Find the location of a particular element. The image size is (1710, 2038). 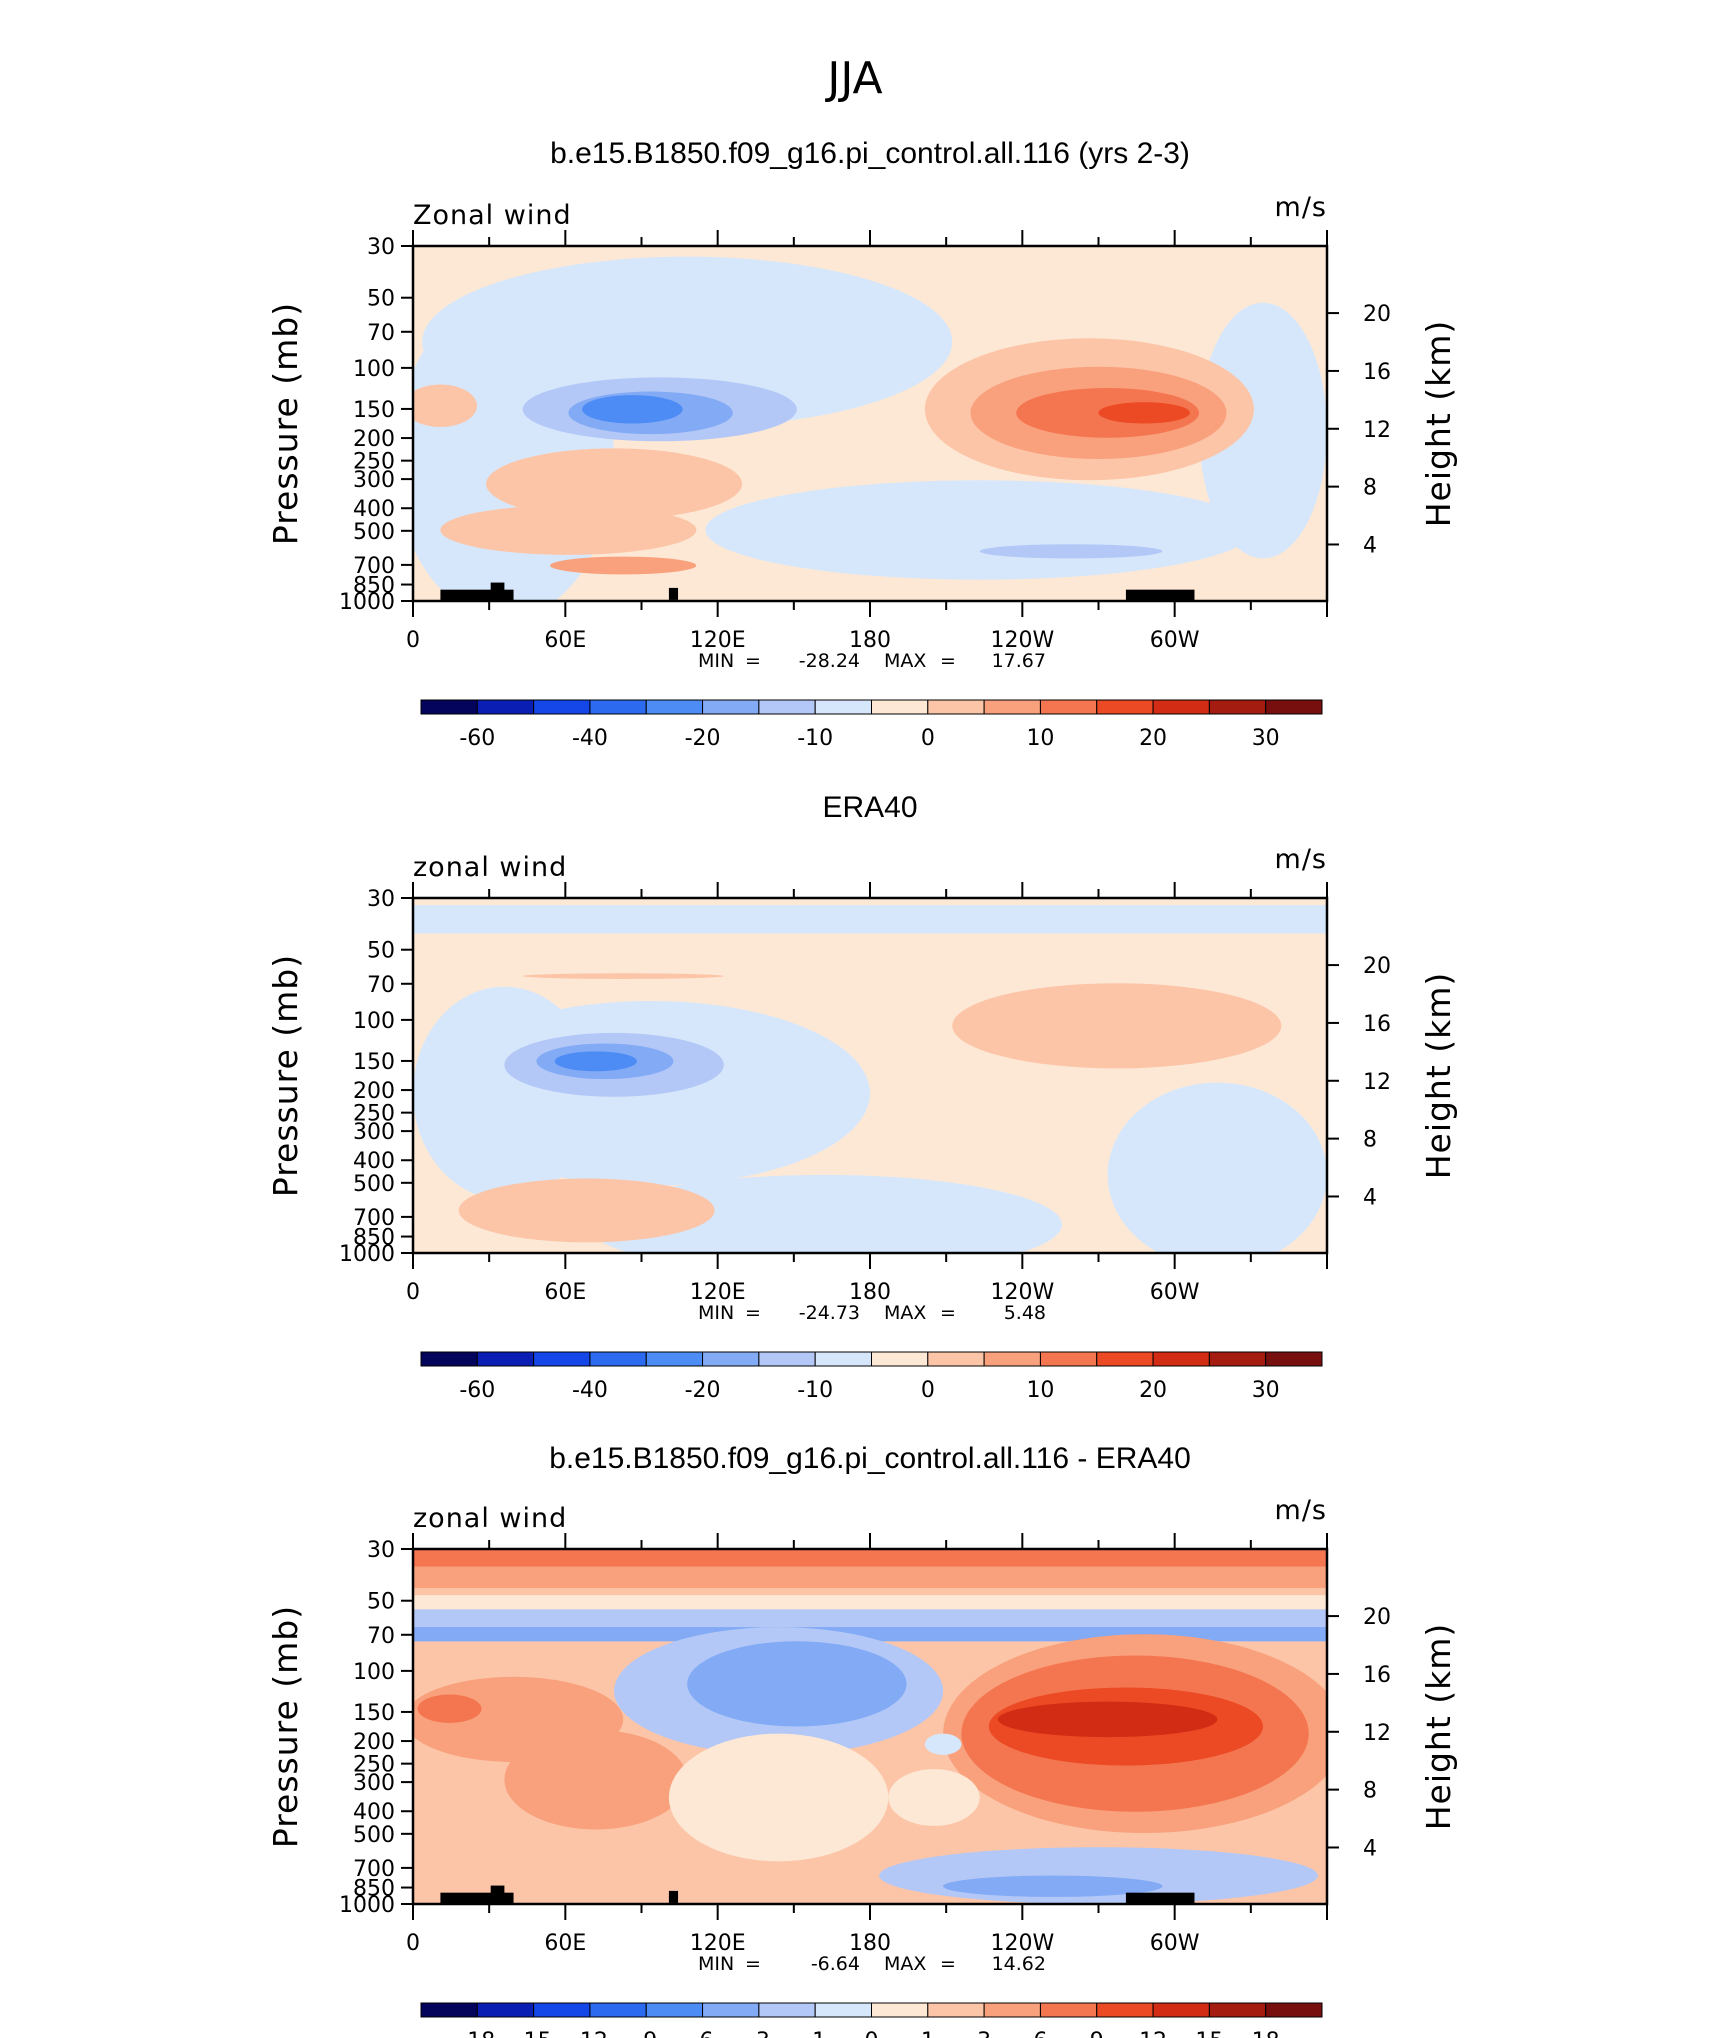

min-value: -24.73 is located at coordinates (829, 1313).